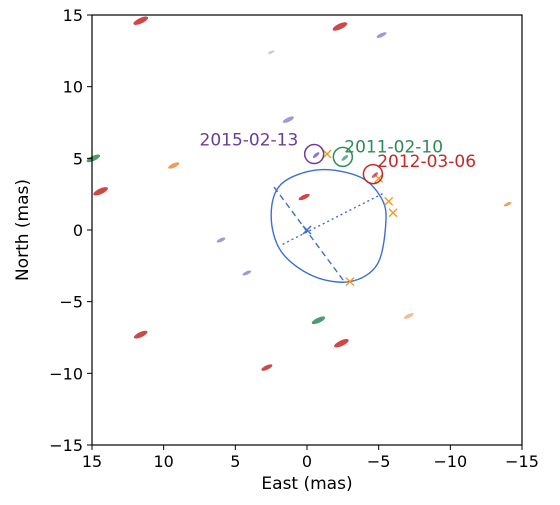  What do you see at coordinates (23, 230) in the screenshot?
I see `y-axis-label: North (mas)` at bounding box center [23, 230].